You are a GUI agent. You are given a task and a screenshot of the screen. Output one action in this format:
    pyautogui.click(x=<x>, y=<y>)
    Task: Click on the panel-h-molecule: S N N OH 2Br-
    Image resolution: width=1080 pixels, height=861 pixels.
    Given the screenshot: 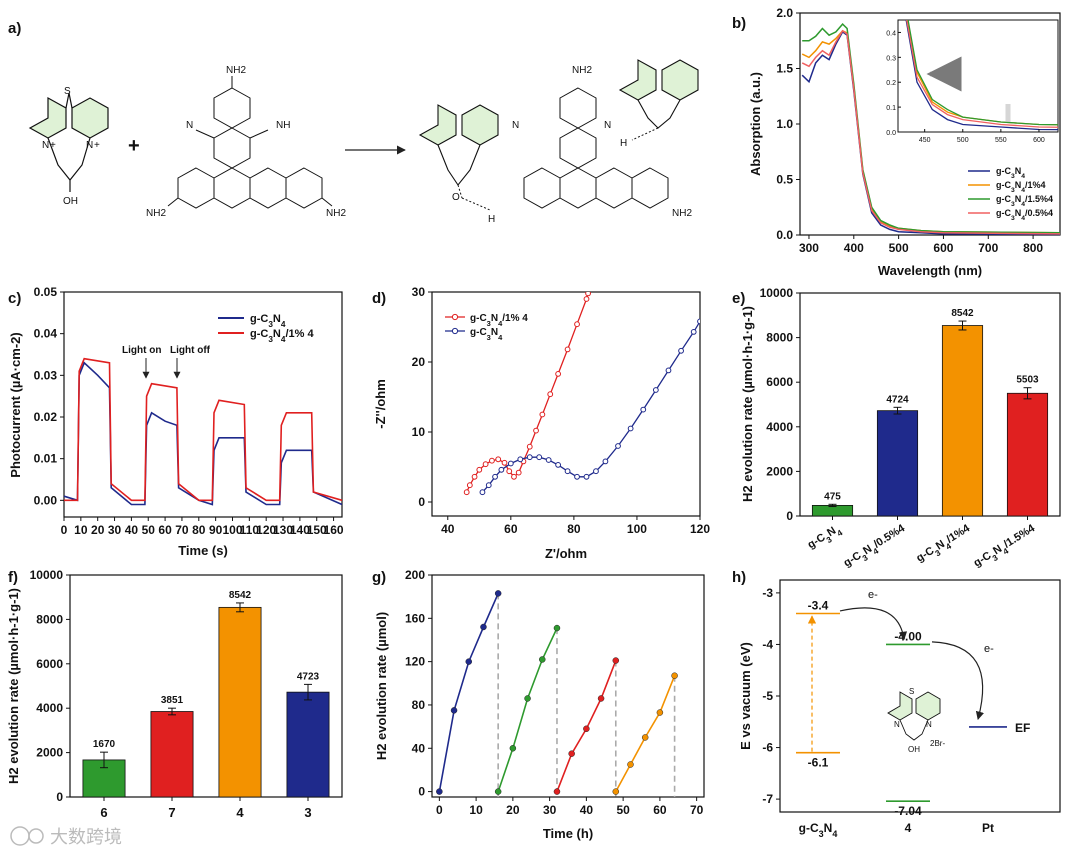 What is the action you would take?
    pyautogui.click(x=916, y=720)
    